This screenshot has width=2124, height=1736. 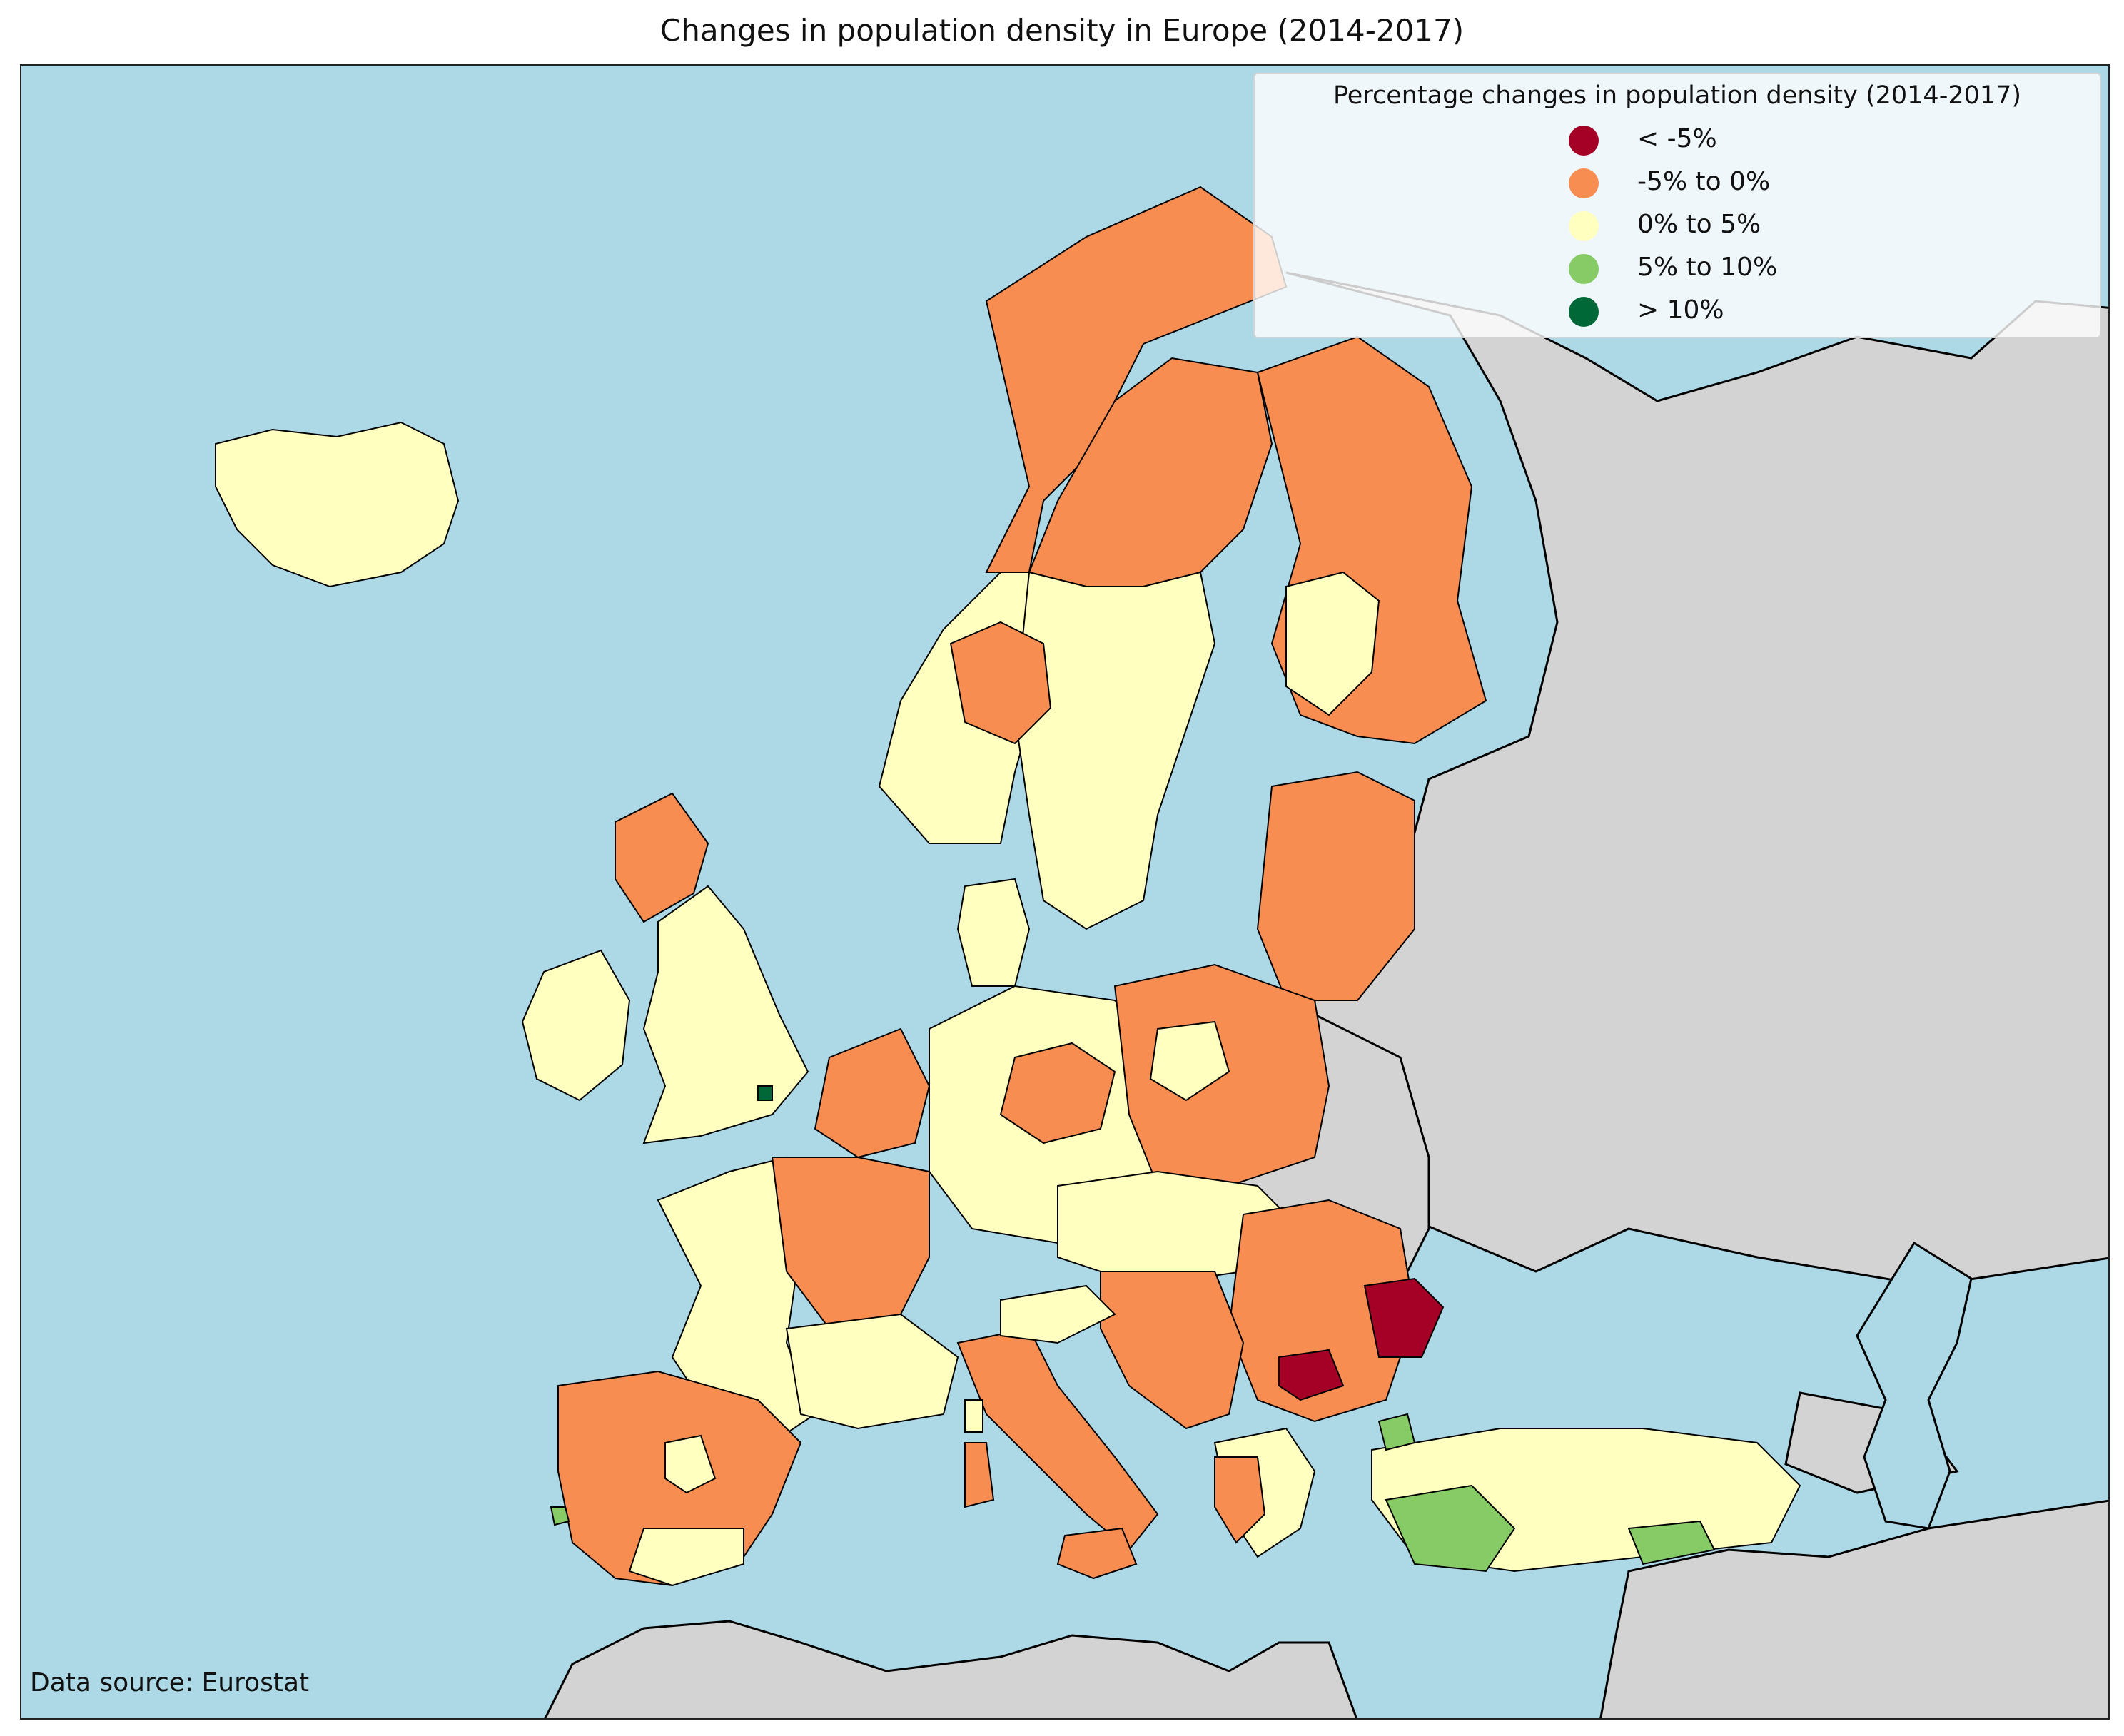 What do you see at coordinates (1704, 181) in the screenshot?
I see `legend-label: -5% to 0%` at bounding box center [1704, 181].